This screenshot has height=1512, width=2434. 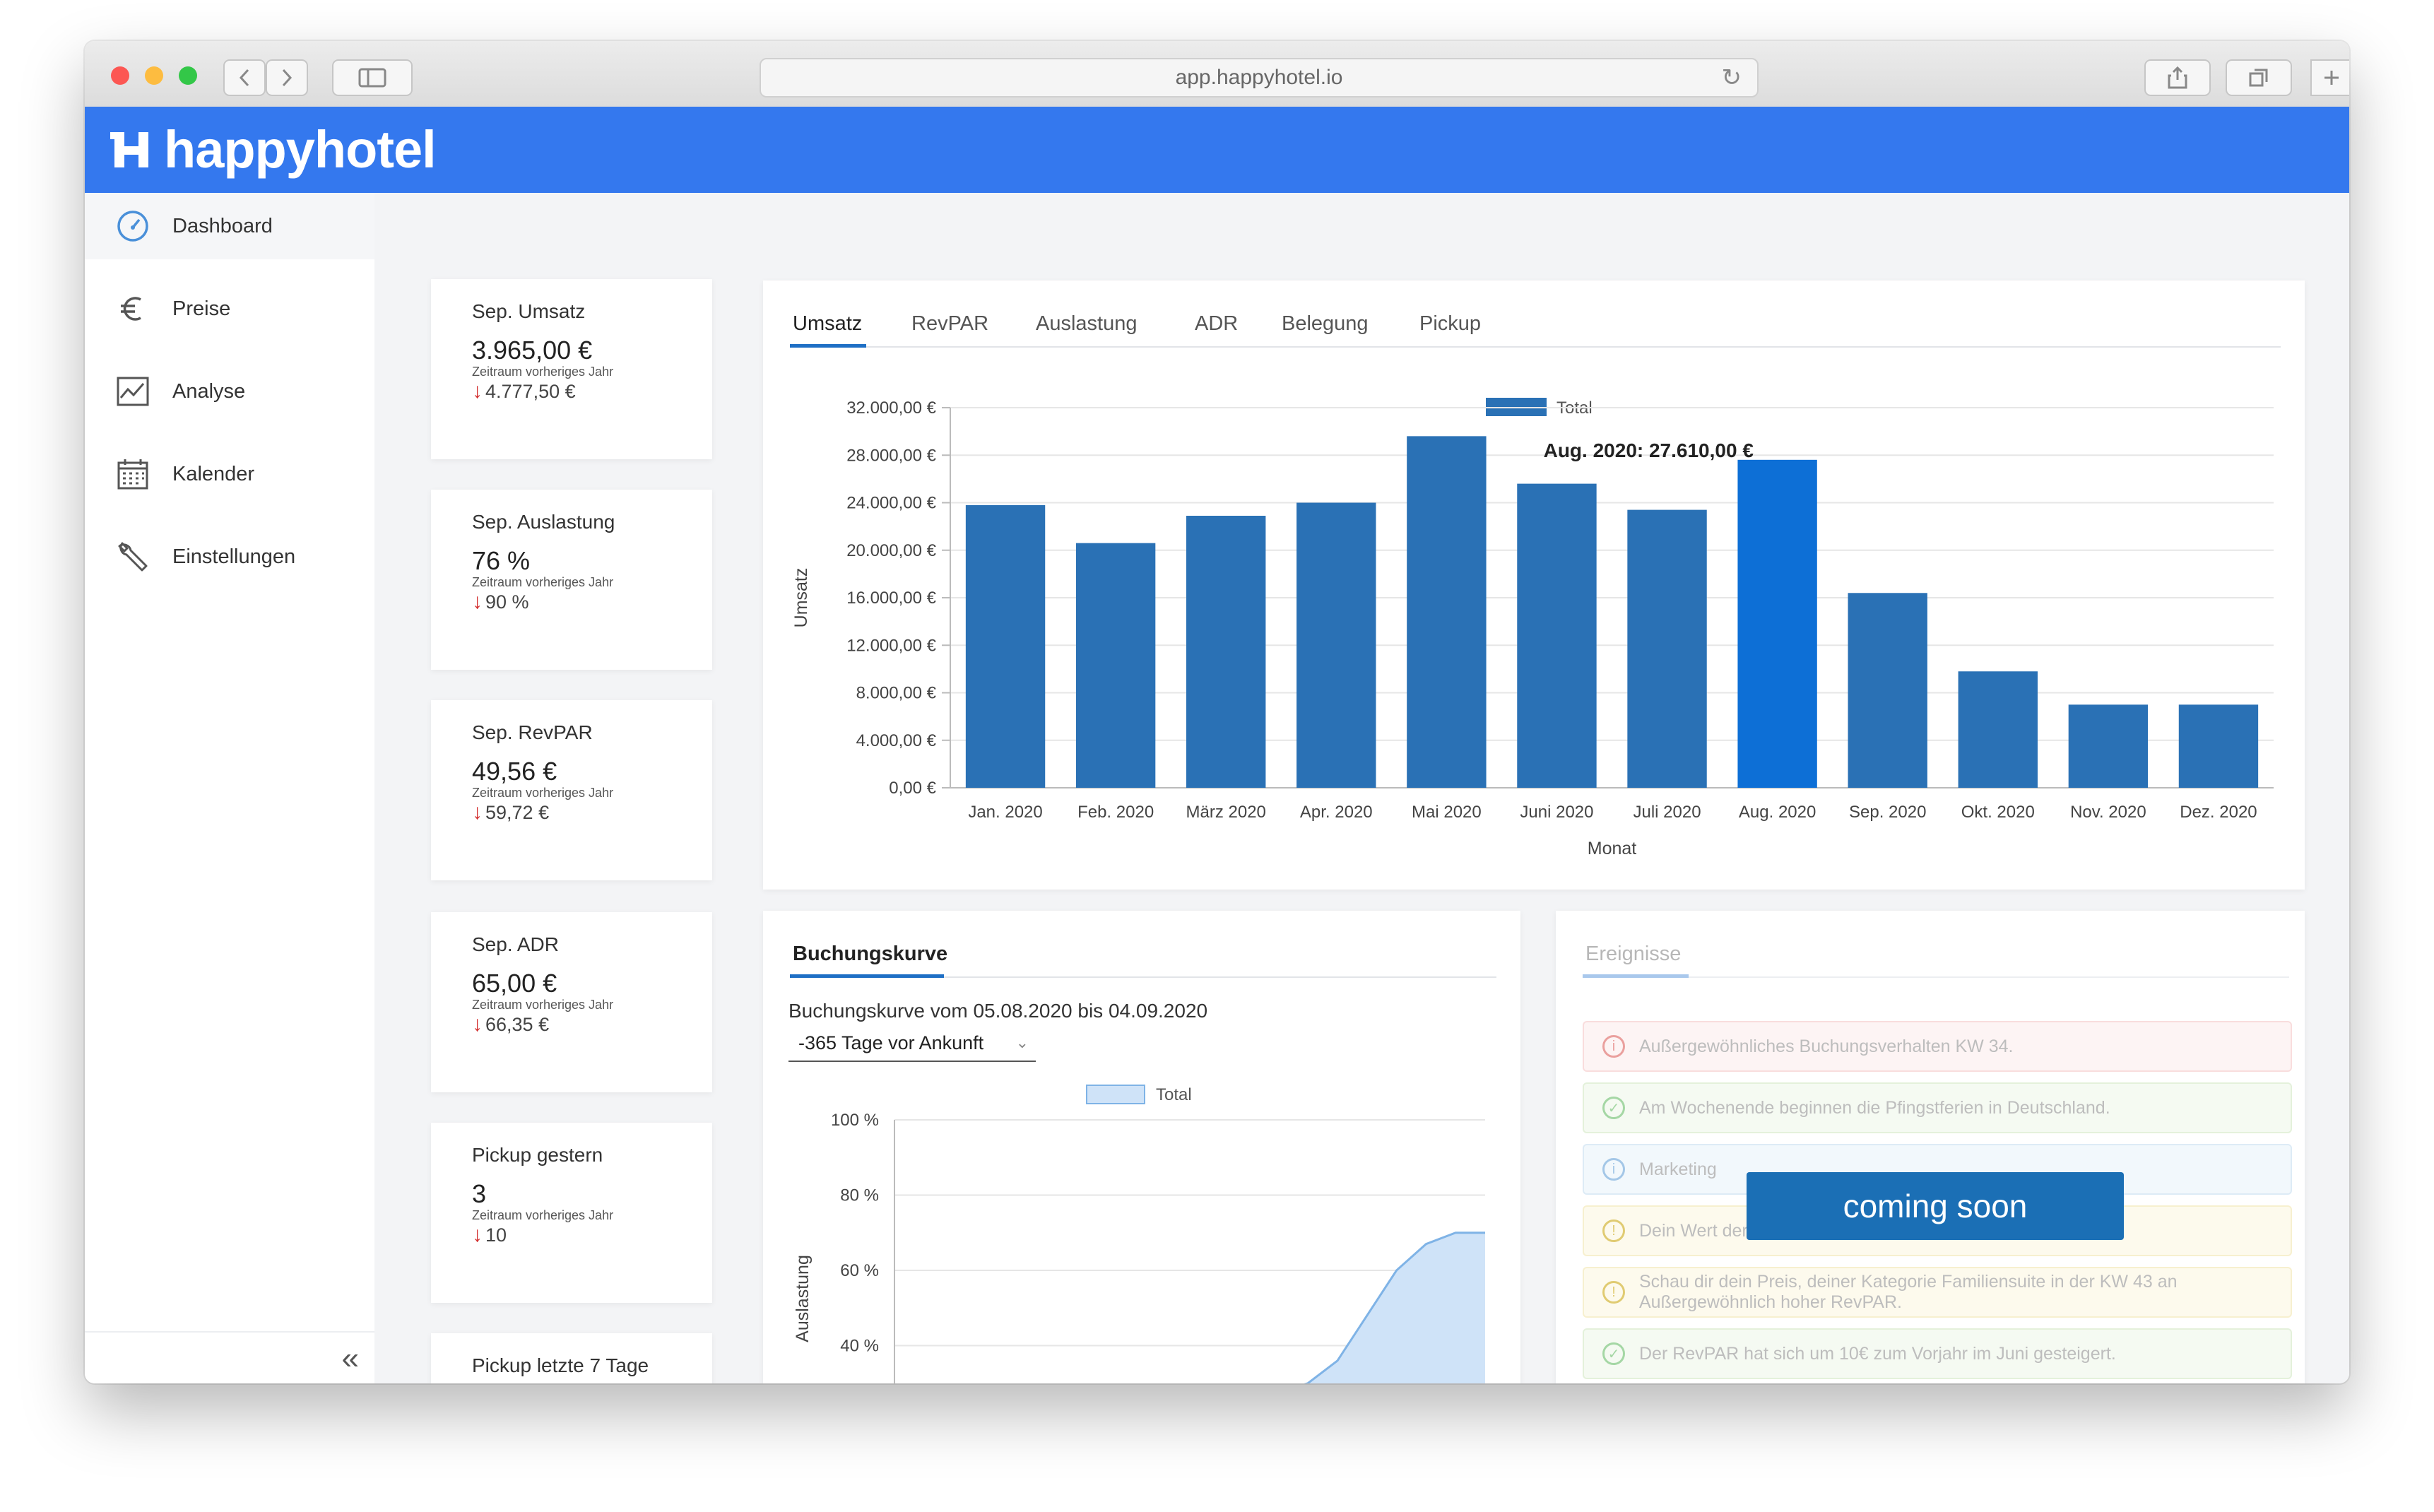 What do you see at coordinates (1005, 813) in the screenshot?
I see `x-tick-label: Jan. 2020` at bounding box center [1005, 813].